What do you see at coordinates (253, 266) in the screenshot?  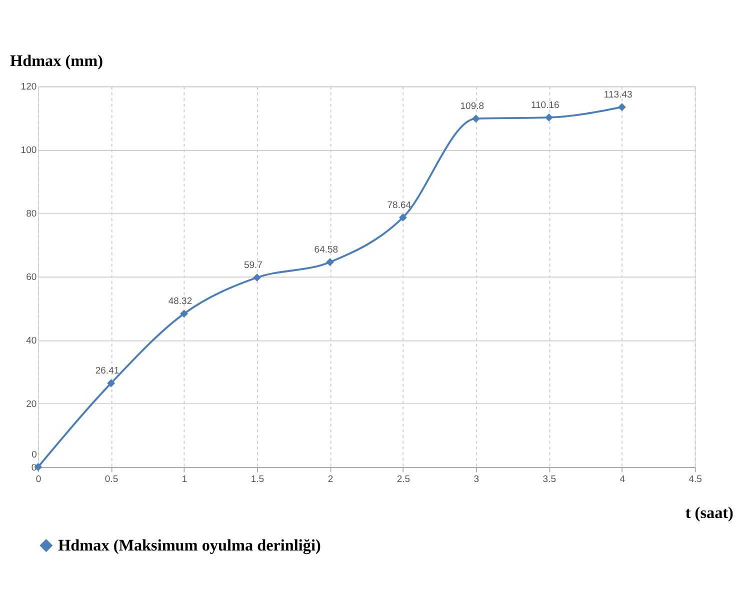 I see `data-label: 59.7` at bounding box center [253, 266].